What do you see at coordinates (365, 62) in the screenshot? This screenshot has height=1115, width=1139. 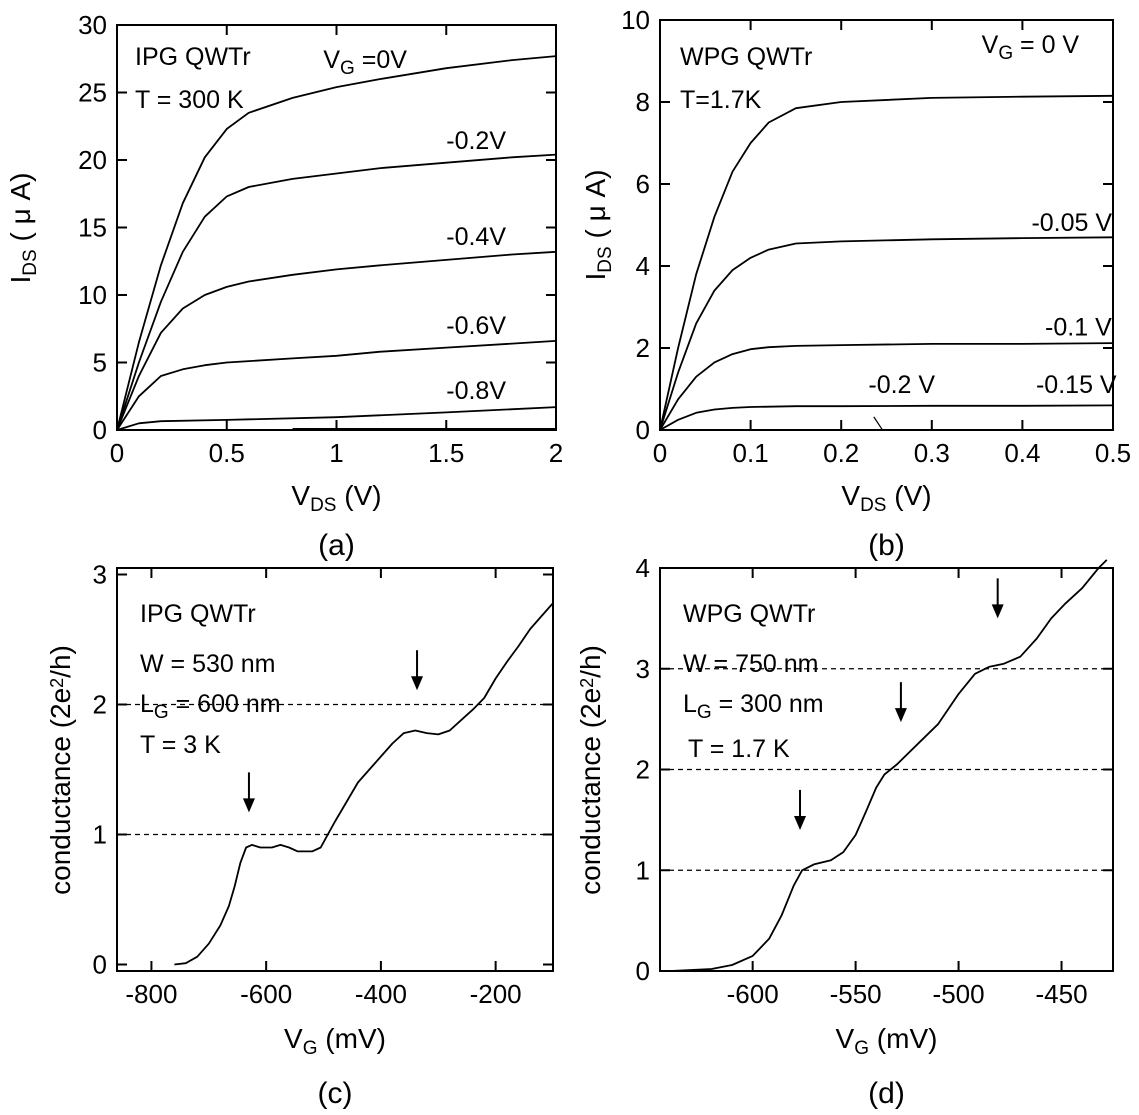 I see `series-label: VG =0V` at bounding box center [365, 62].